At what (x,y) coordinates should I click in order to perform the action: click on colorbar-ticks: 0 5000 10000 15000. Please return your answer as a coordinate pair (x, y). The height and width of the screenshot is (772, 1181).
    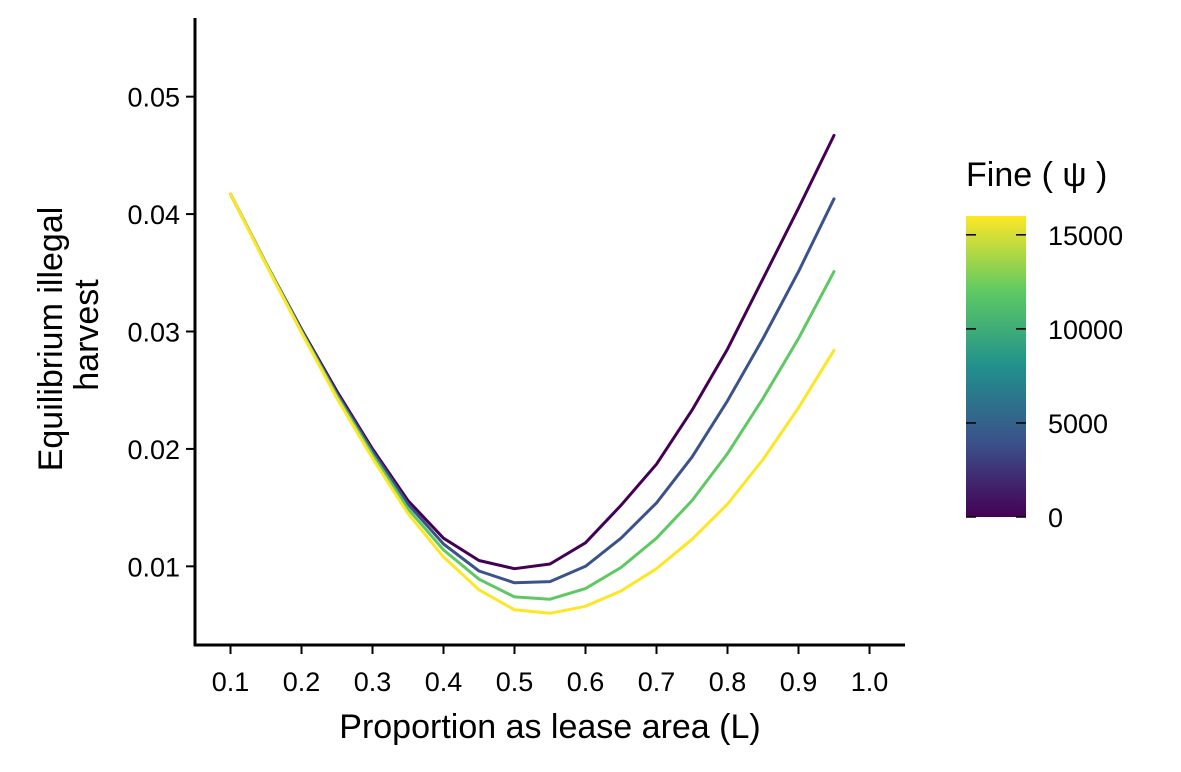
    Looking at the image, I should click on (1044, 377).